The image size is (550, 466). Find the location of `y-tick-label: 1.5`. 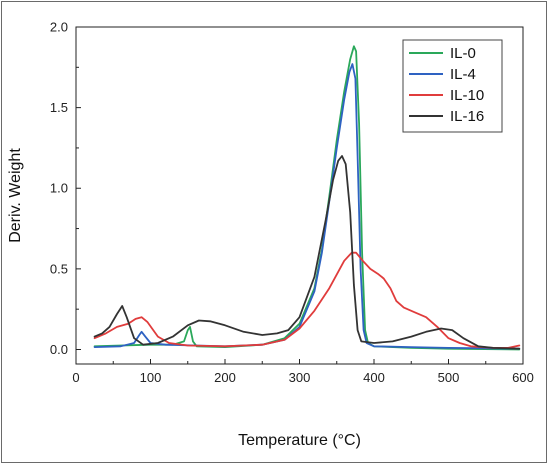

y-tick-label: 1.5 is located at coordinates (59, 107).